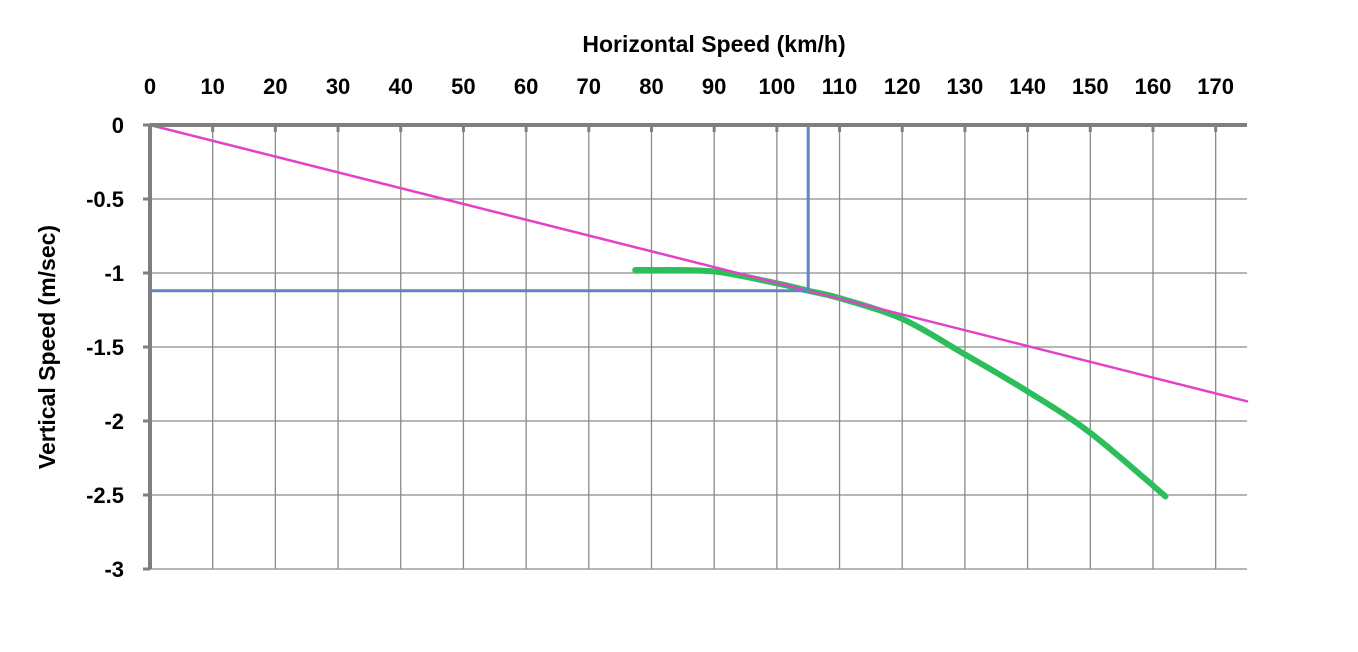 Image resolution: width=1358 pixels, height=652 pixels. Describe the element at coordinates (105, 495) in the screenshot. I see `y-tick-label: -2.5` at that location.